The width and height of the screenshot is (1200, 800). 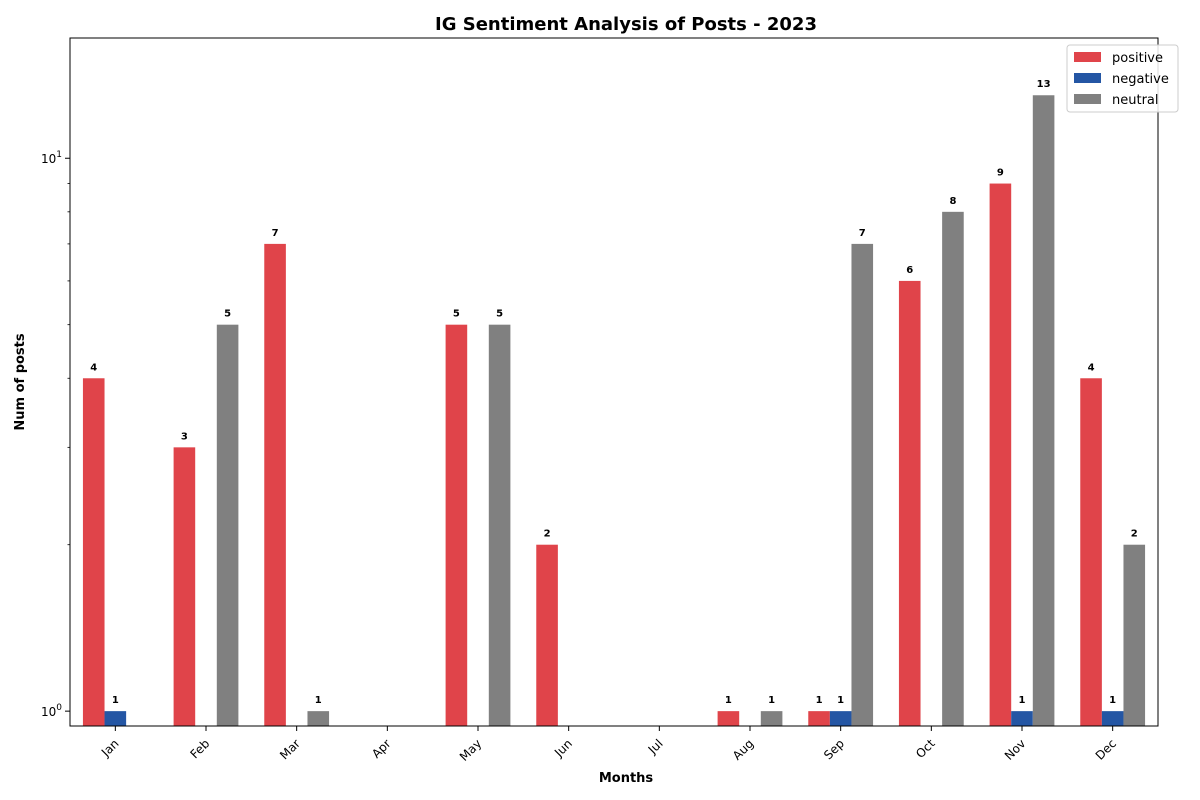 I want to click on x-tick-label-jun: Jun, so click(x=563, y=748).